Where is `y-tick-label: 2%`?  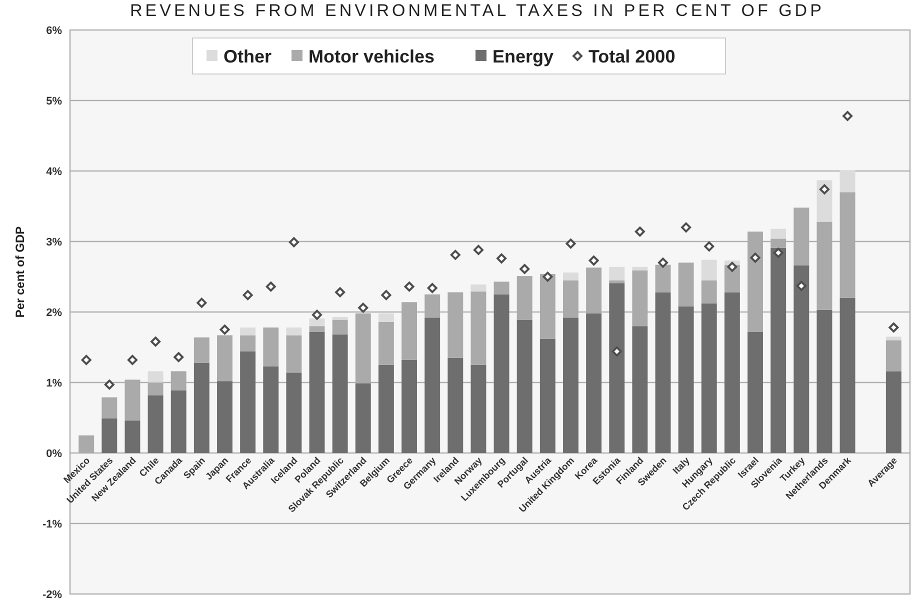 y-tick-label: 2% is located at coordinates (54, 312).